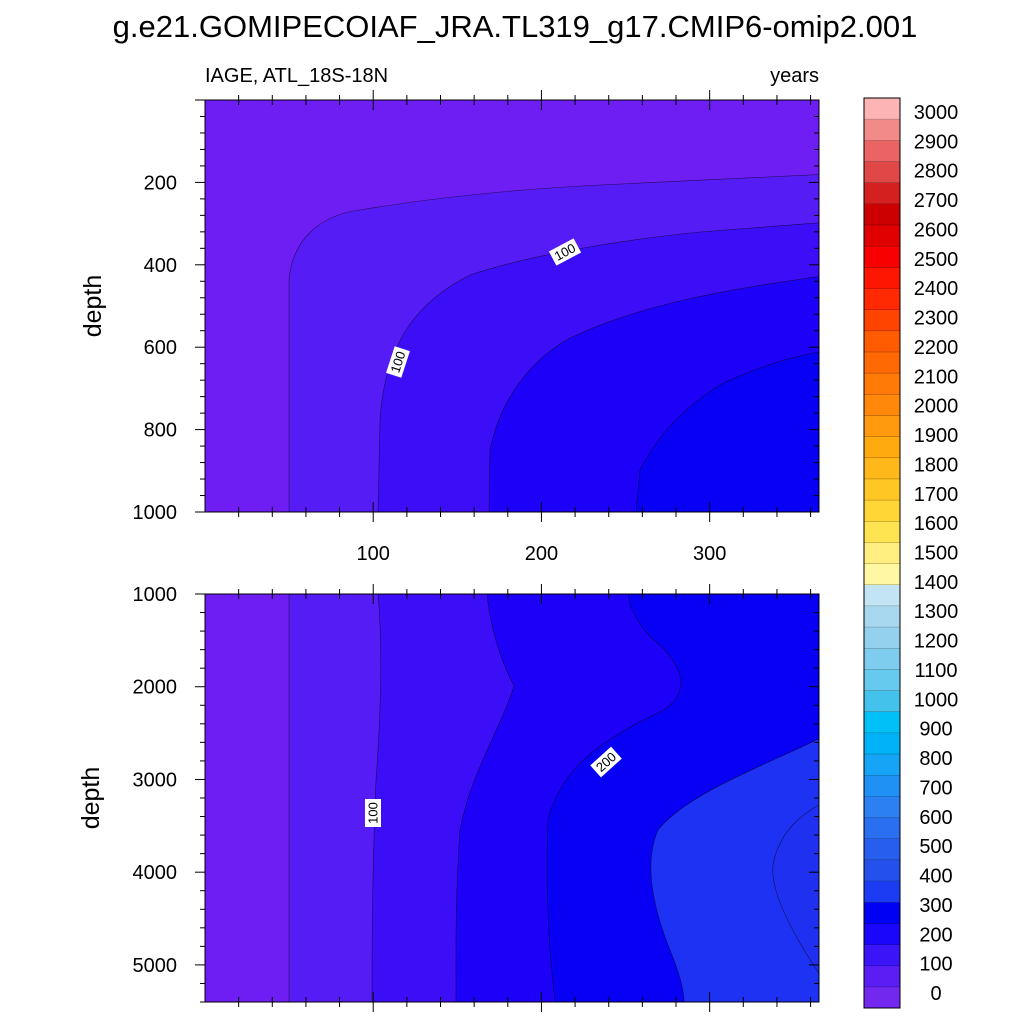  Describe the element at coordinates (155, 873) in the screenshot. I see `bottom-ytick-label-3: 4000` at that location.